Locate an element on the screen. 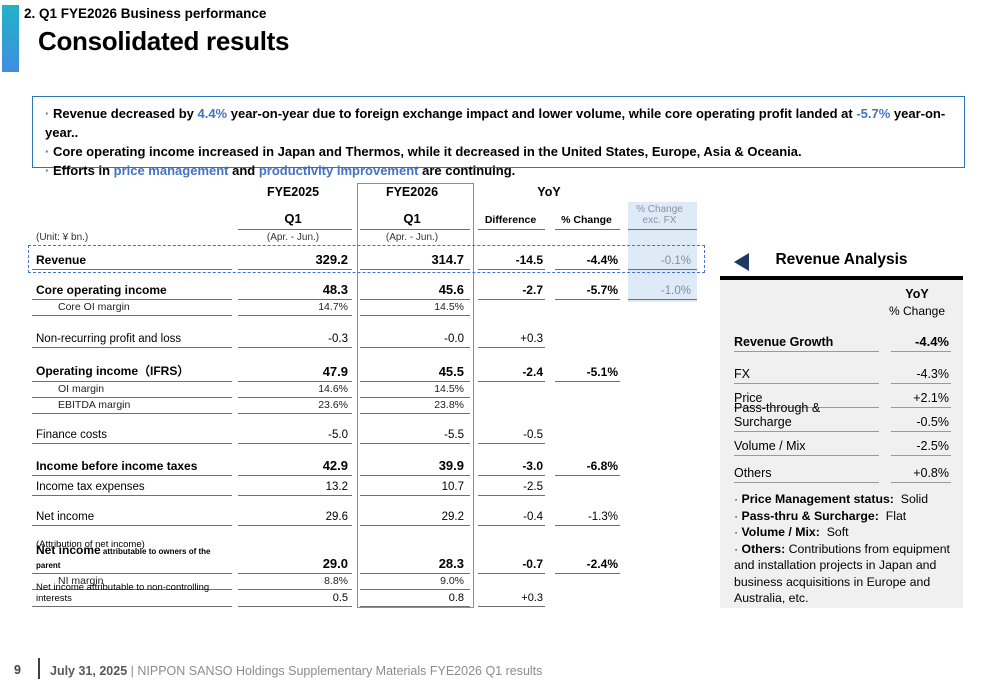  analysis-row: Volume / Mix -2.5% is located at coordinates (842, 444).